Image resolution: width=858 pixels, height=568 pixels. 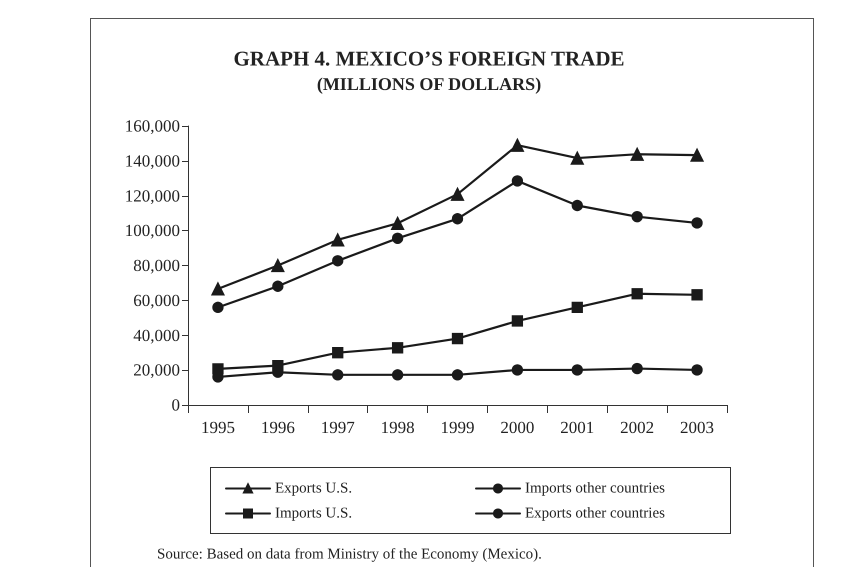 What do you see at coordinates (152, 230) in the screenshot?
I see `y-tick-label: 100,000` at bounding box center [152, 230].